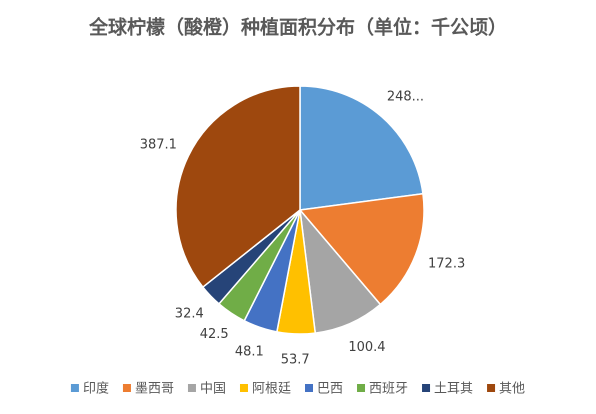 The width and height of the screenshot is (596, 414). Describe the element at coordinates (213, 389) in the screenshot. I see `legend-label: 中国` at that location.